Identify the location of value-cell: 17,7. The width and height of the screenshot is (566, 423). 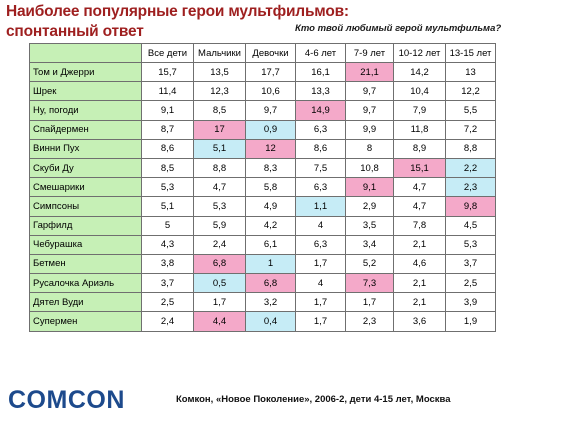
(270, 72).